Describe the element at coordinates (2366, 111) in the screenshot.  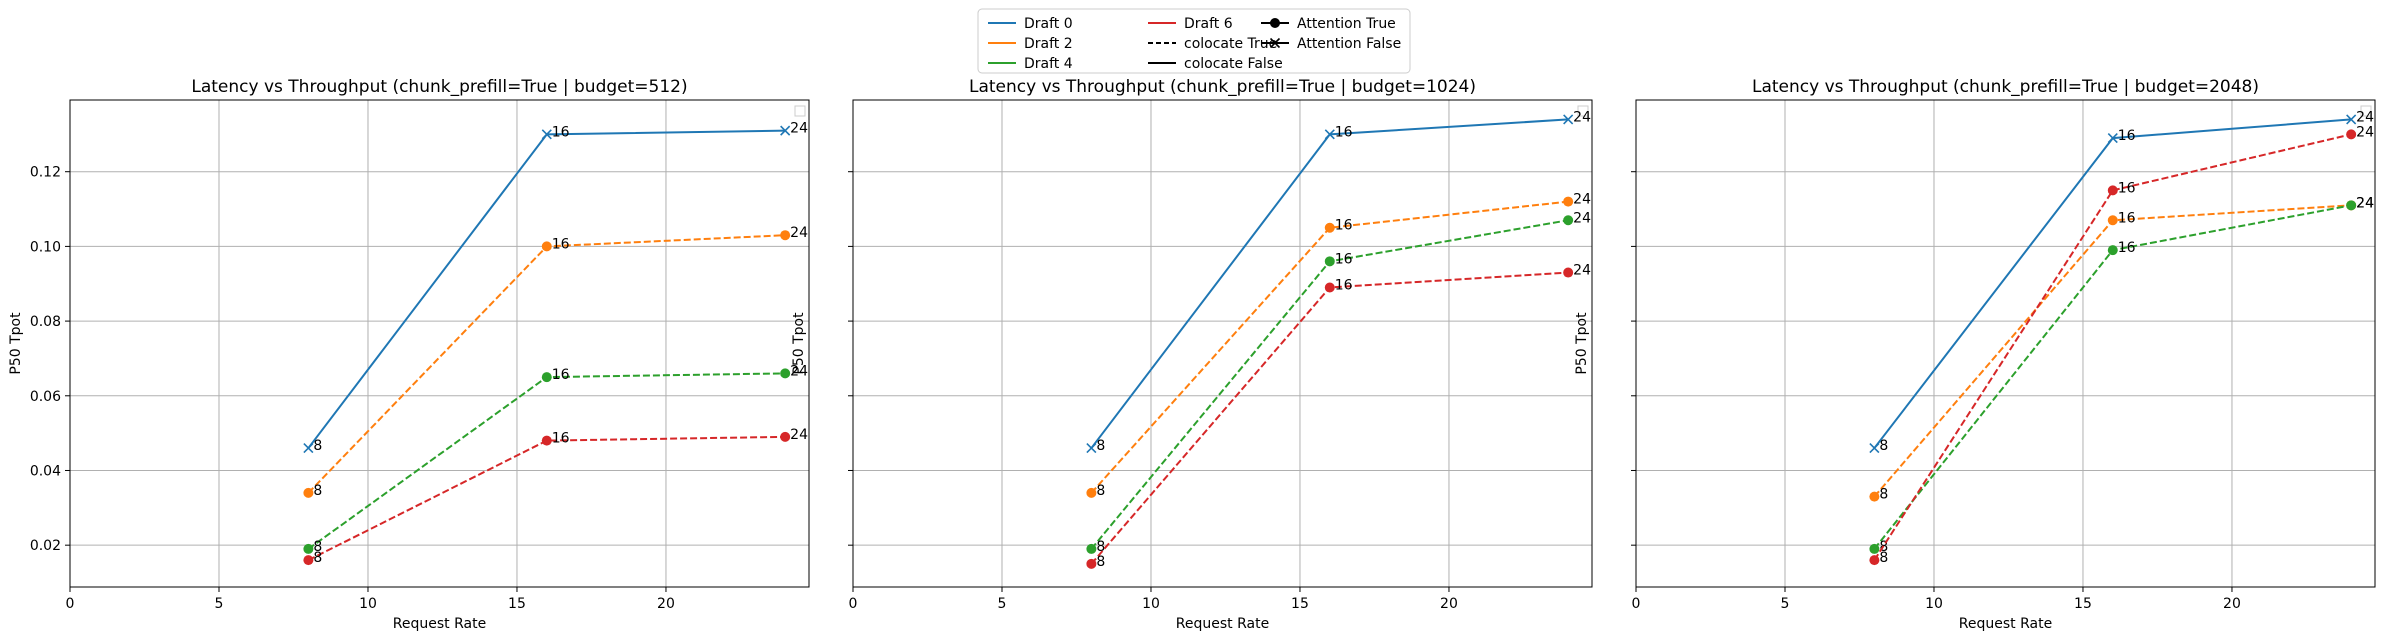
I see `empty-legend-box` at that location.